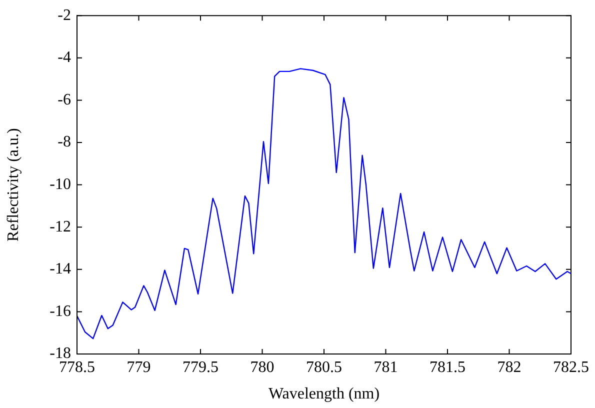 This screenshot has height=408, width=595. Describe the element at coordinates (324, 367) in the screenshot. I see `x-tick-label: 780.5` at that location.